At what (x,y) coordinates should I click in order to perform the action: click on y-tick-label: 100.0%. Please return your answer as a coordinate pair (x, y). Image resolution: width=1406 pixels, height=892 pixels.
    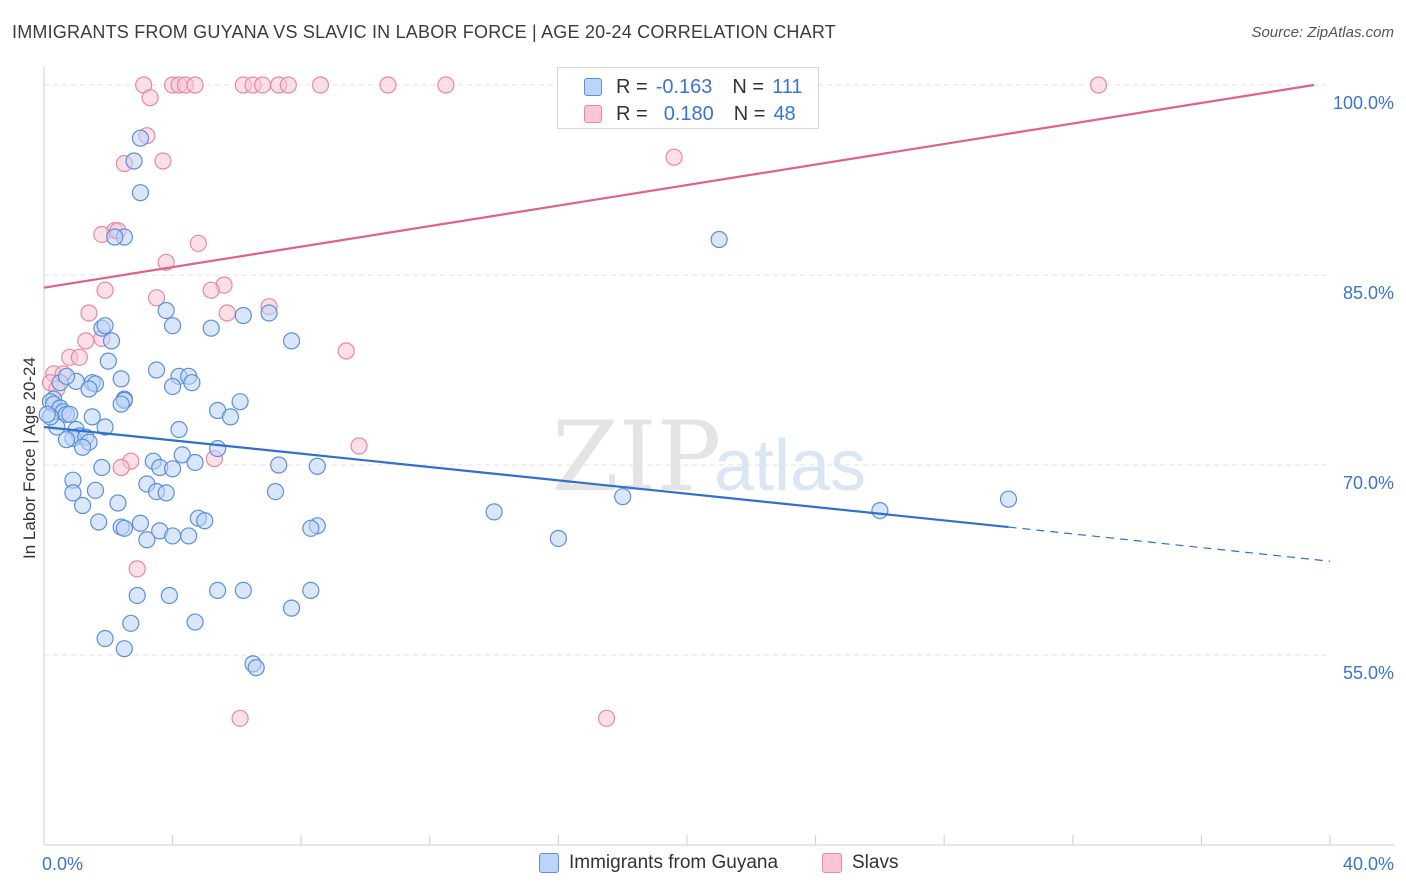
    Looking at the image, I should click on (1363, 103).